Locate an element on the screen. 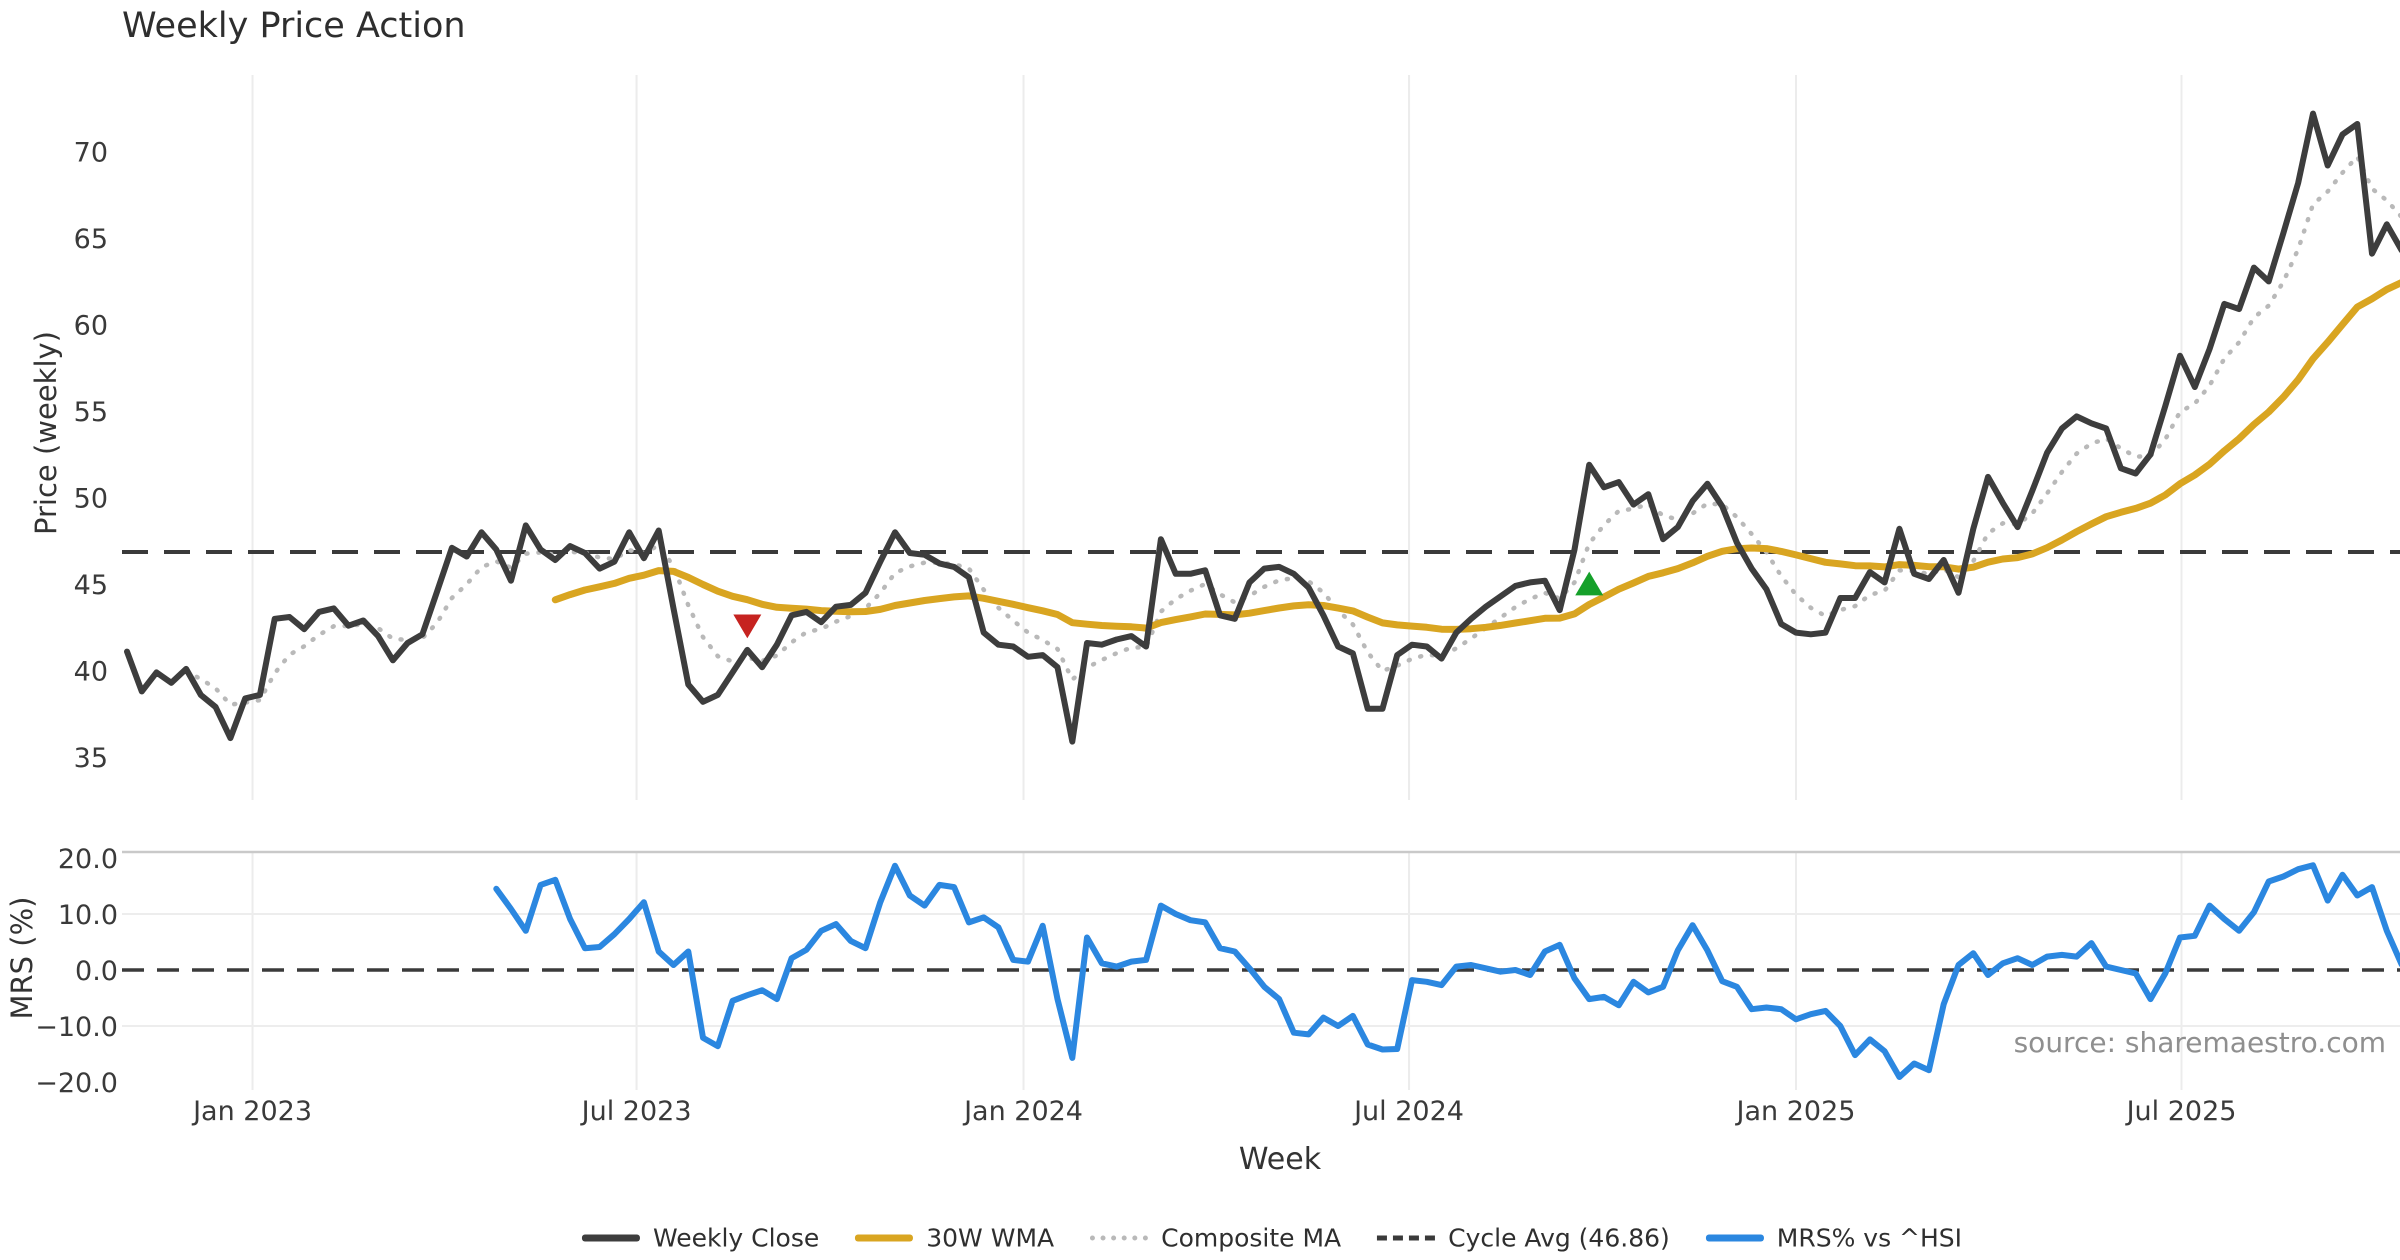 This screenshot has width=2400, height=1260. legend-label: Composite MA is located at coordinates (1251, 1238).